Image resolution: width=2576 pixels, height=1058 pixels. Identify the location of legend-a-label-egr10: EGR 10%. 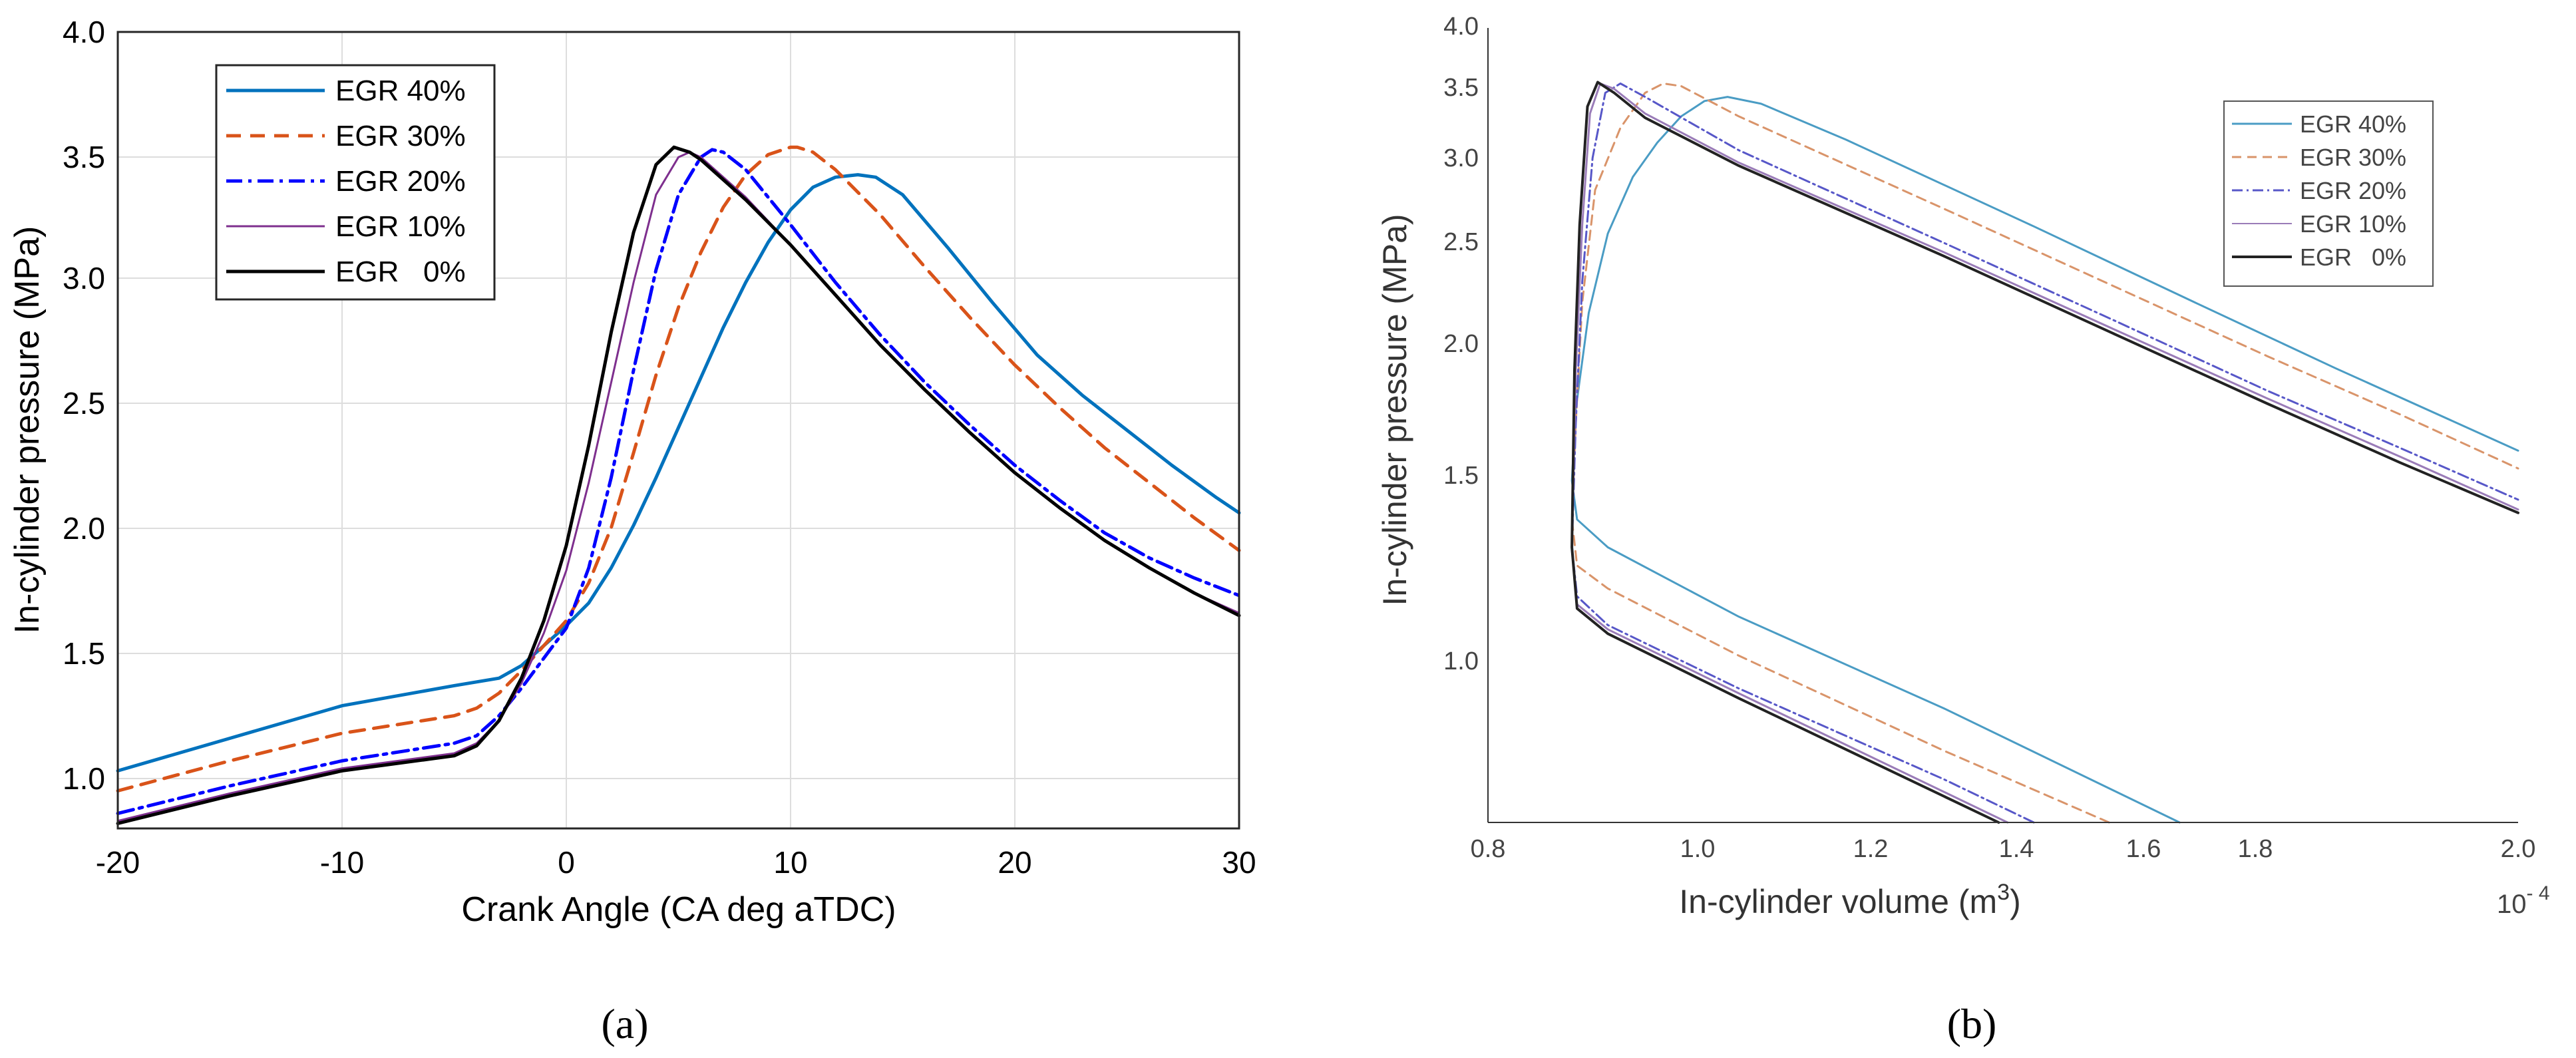
(401, 226).